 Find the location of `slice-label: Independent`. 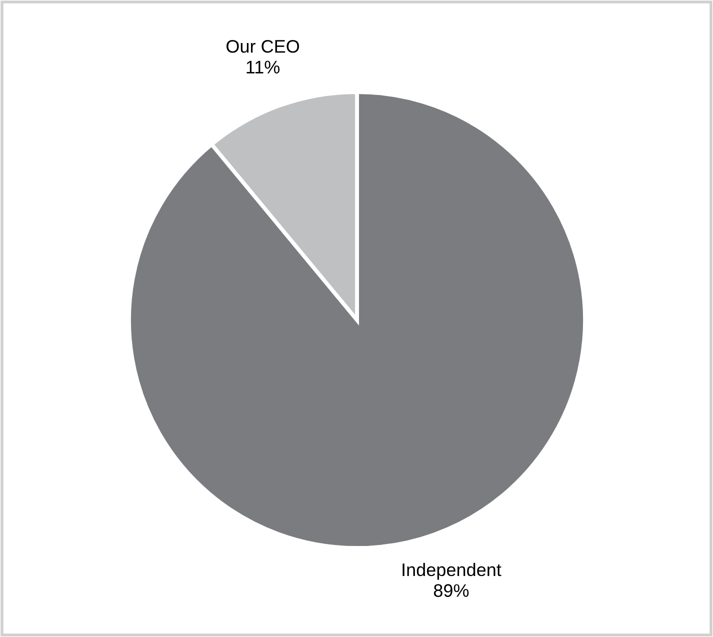

slice-label: Independent is located at coordinates (452, 571).